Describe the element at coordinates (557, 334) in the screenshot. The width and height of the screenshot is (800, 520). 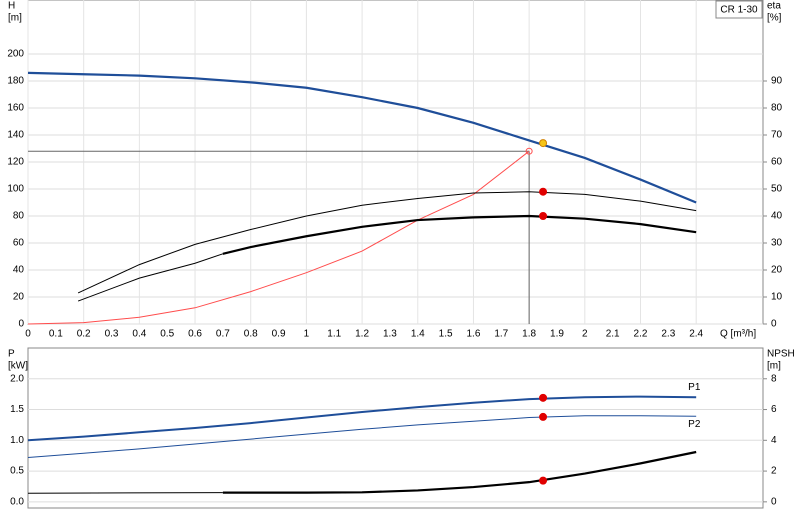
I see `x-tick-label: 1.9` at that location.